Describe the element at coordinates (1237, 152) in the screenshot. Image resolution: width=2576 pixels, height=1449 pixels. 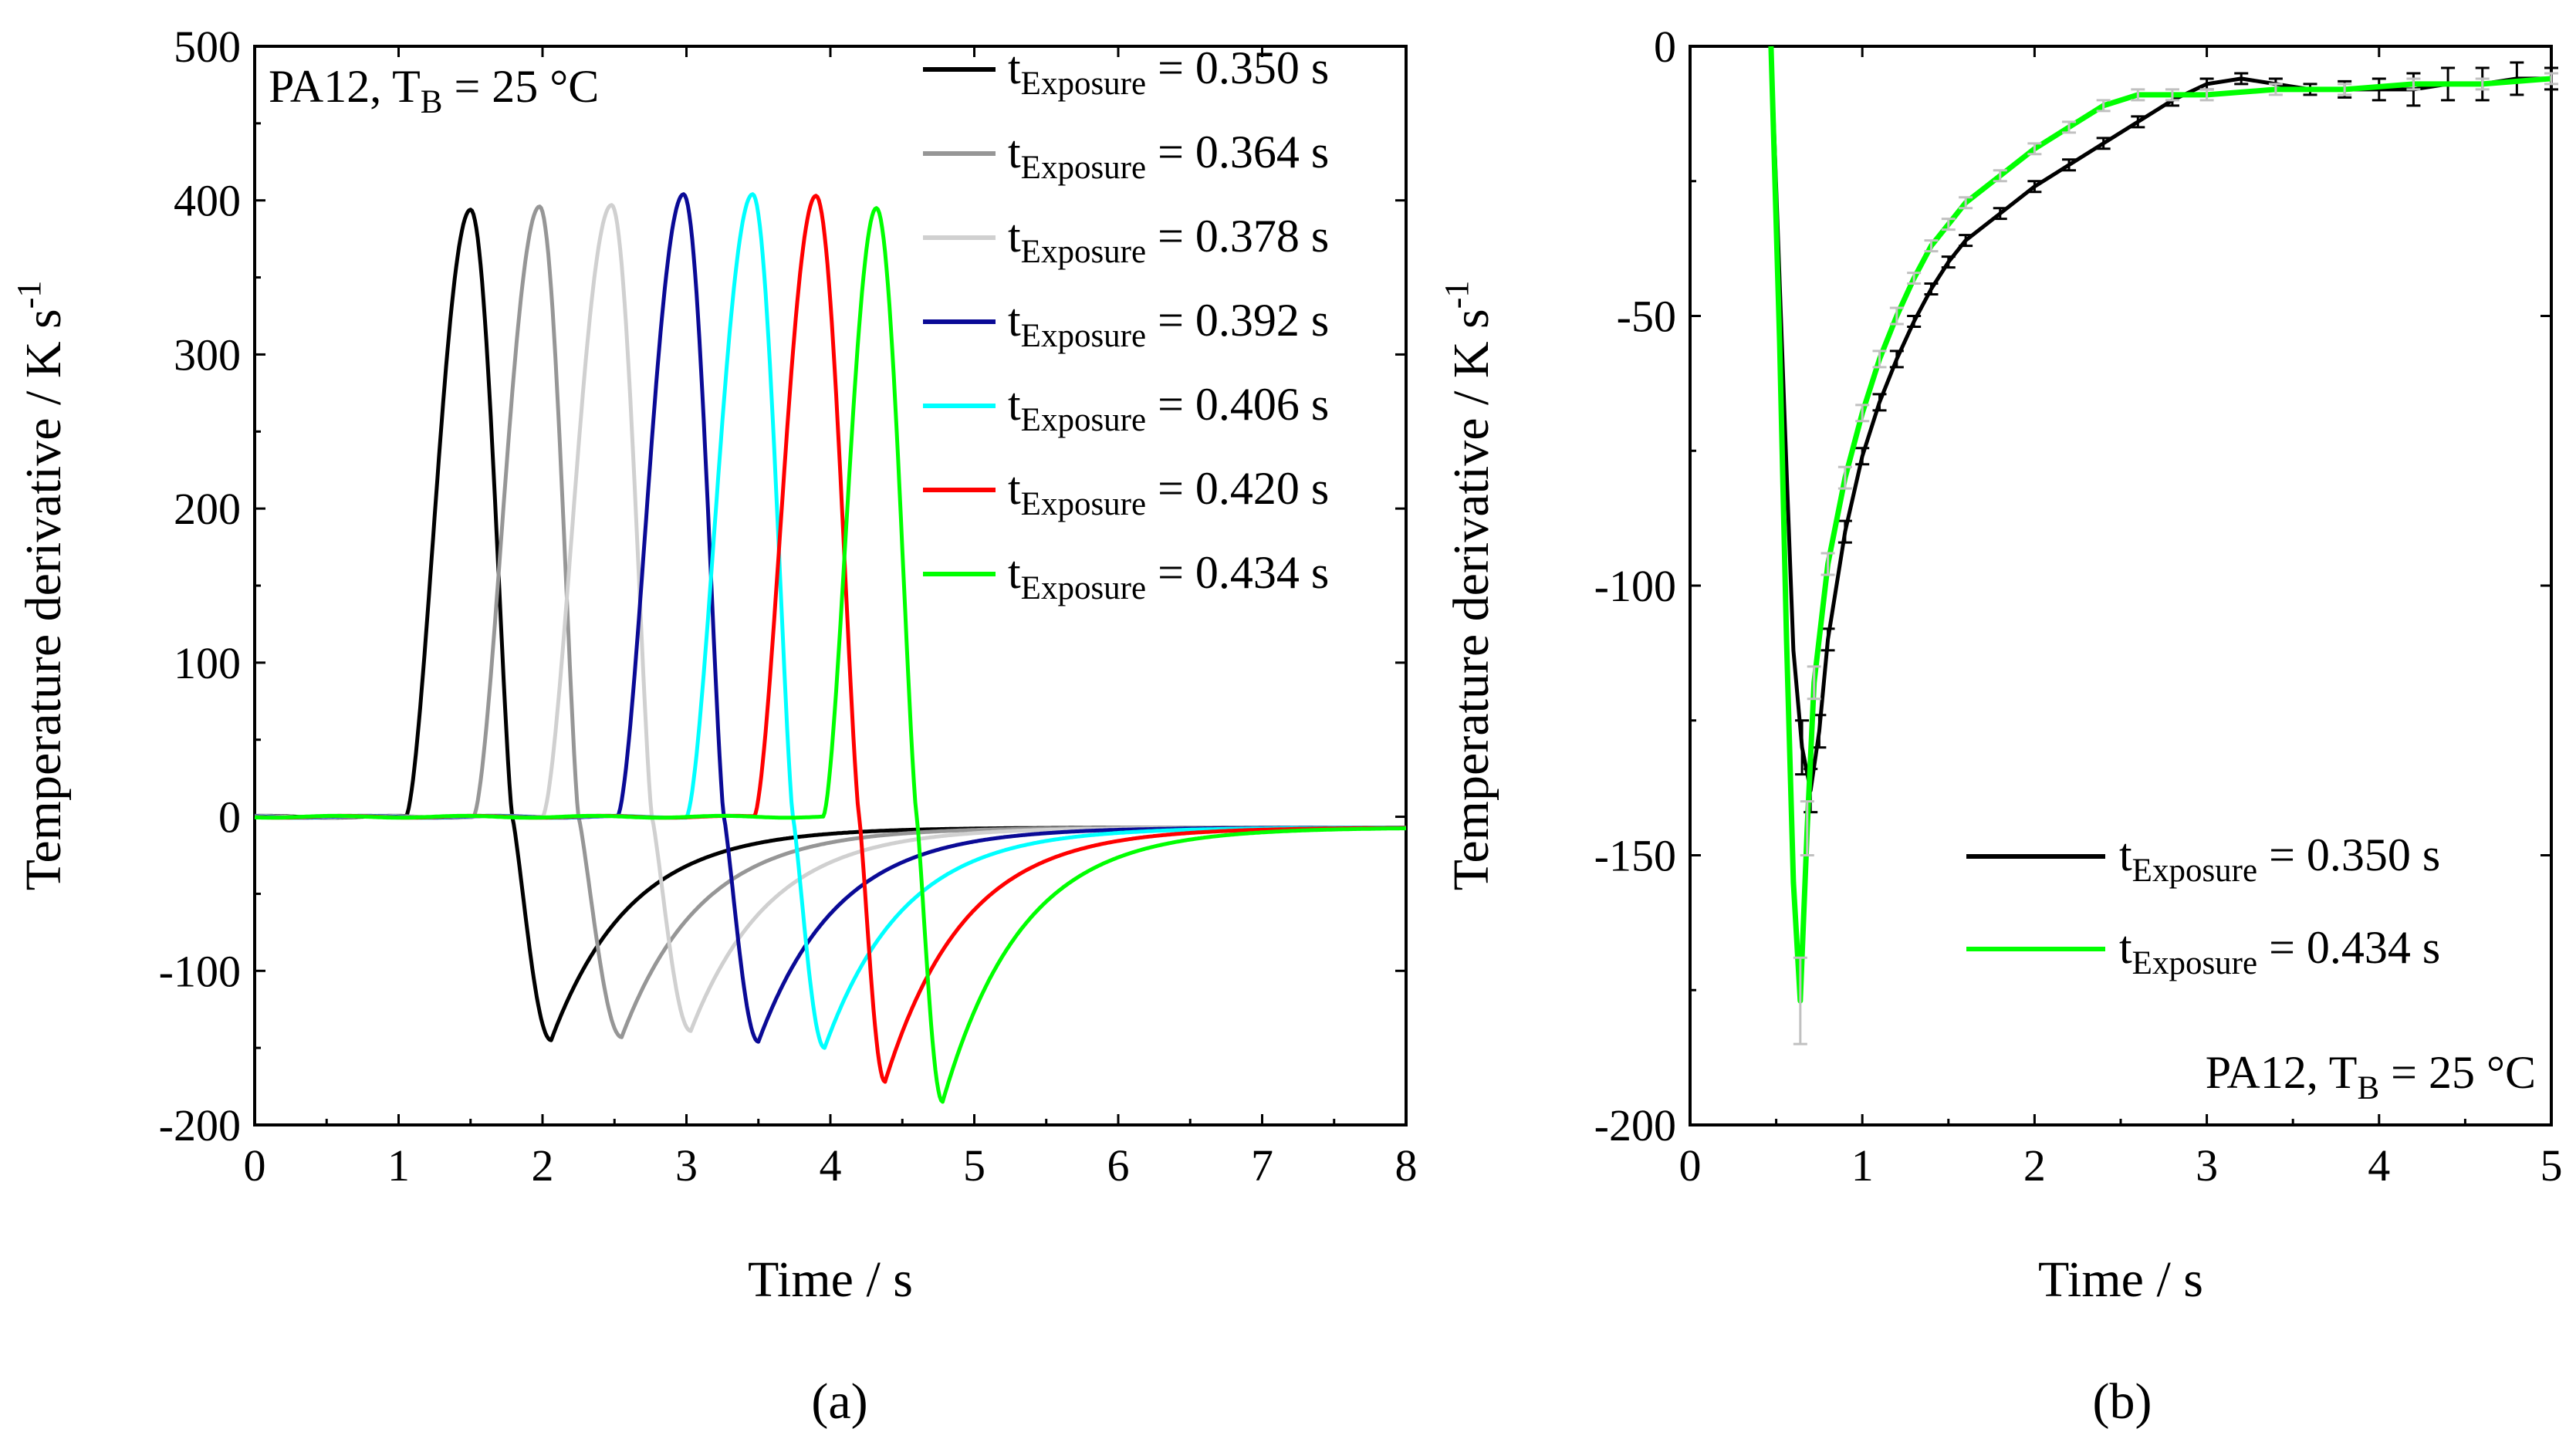
I see `legend-label-value: = 0.364 s` at that location.